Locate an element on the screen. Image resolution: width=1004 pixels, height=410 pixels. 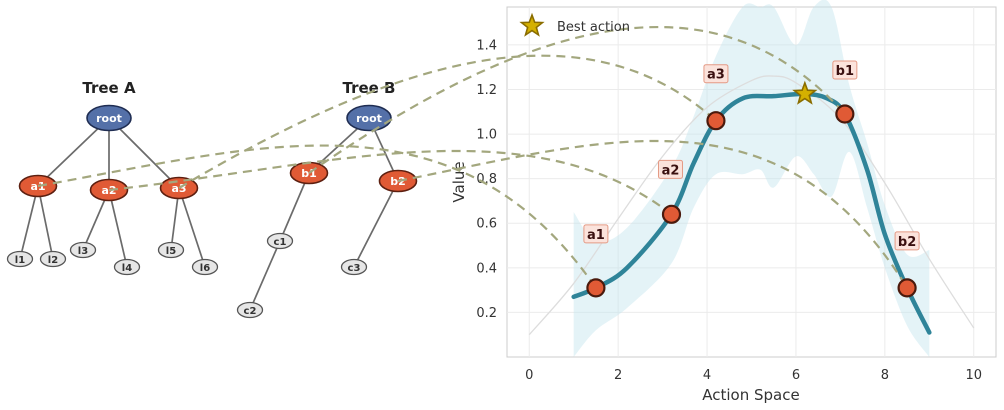
action-point-b1 is located at coordinates (845, 114).